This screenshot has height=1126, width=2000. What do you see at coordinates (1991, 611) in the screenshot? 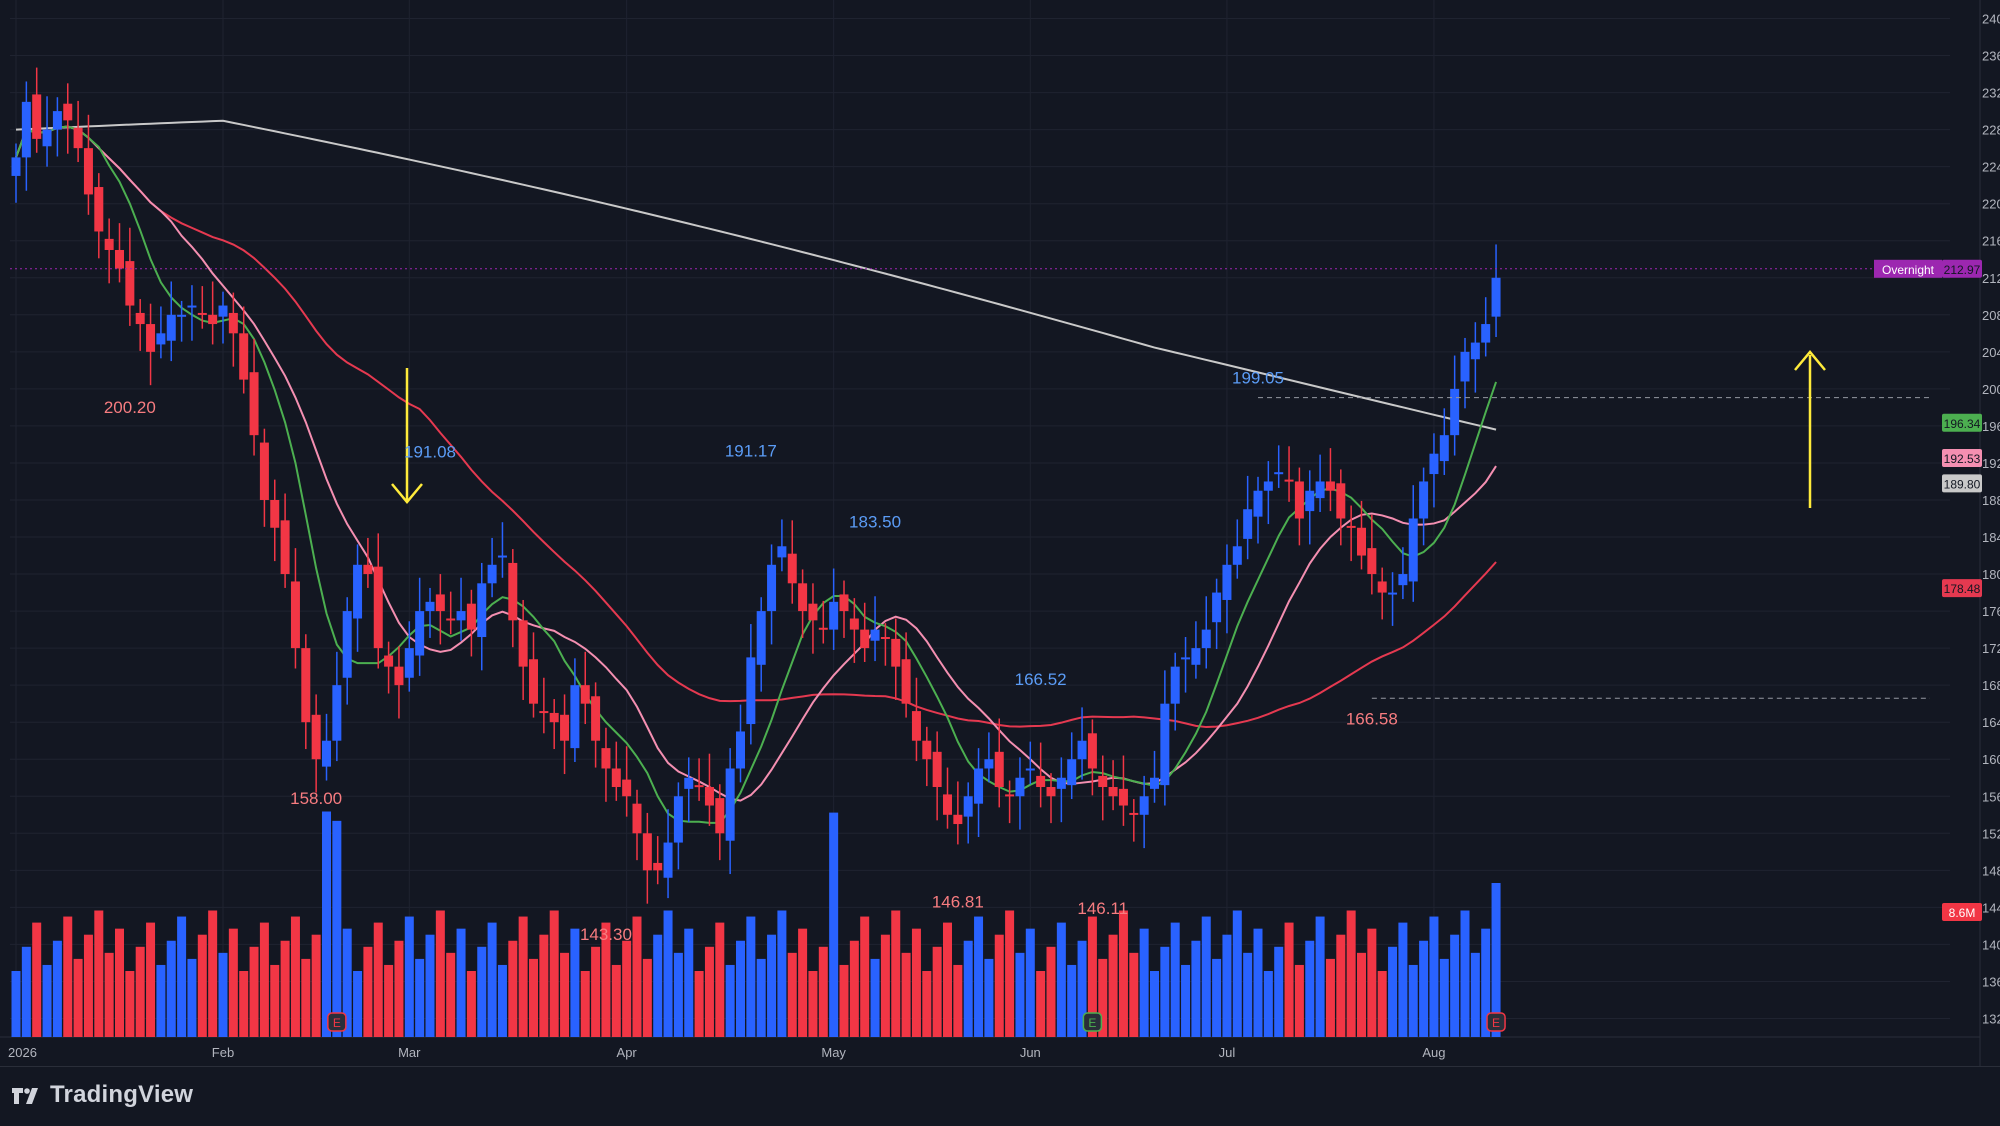
I see `price-axis-label: 176.00` at bounding box center [1991, 611].